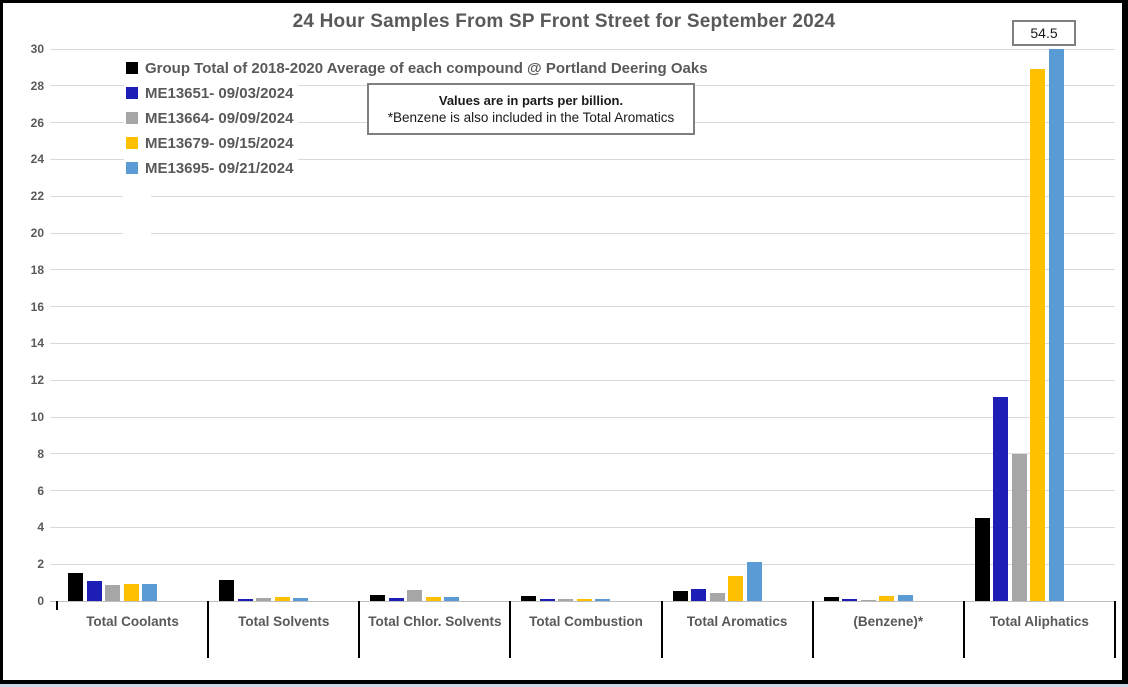 Image resolution: width=1128 pixels, height=687 pixels. What do you see at coordinates (37, 380) in the screenshot?
I see `y-tick-label: 12` at bounding box center [37, 380].